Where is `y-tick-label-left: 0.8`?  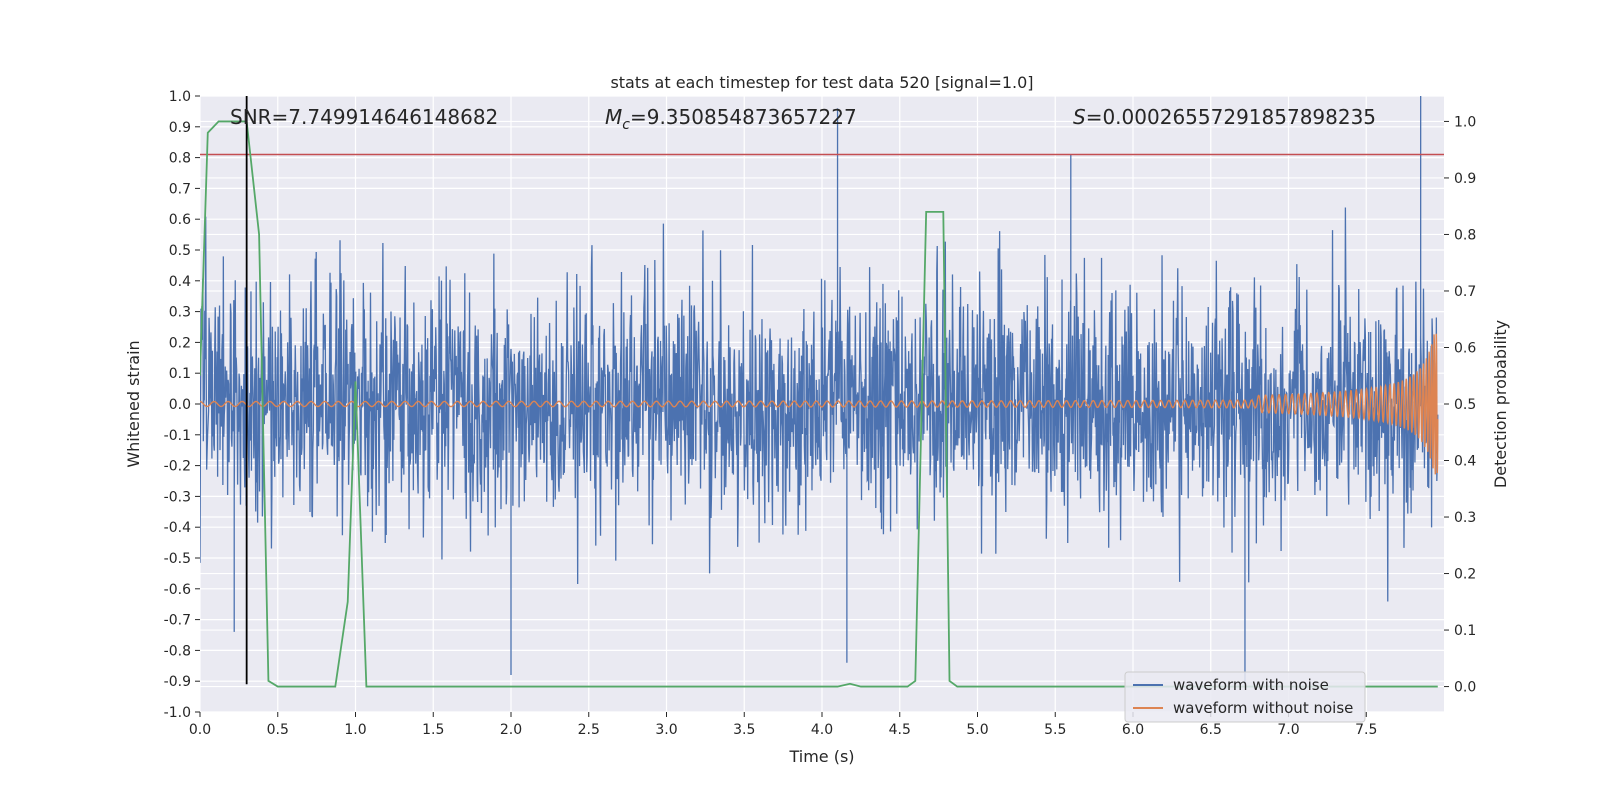 y-tick-label-left: 0.8 is located at coordinates (180, 159).